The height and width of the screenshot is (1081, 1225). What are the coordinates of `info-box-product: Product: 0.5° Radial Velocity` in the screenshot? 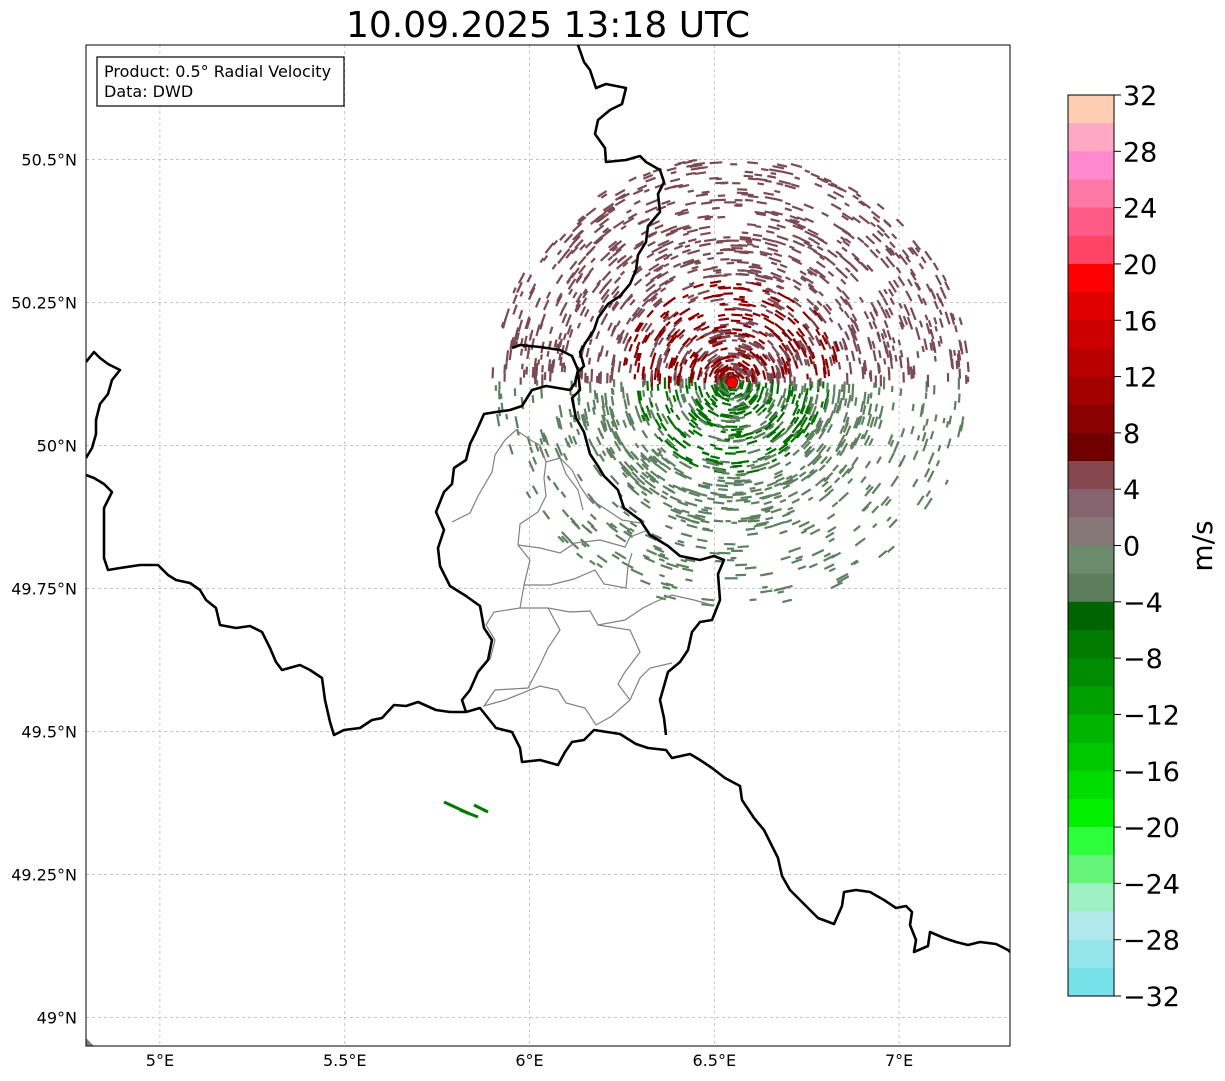 It's located at (217, 71).